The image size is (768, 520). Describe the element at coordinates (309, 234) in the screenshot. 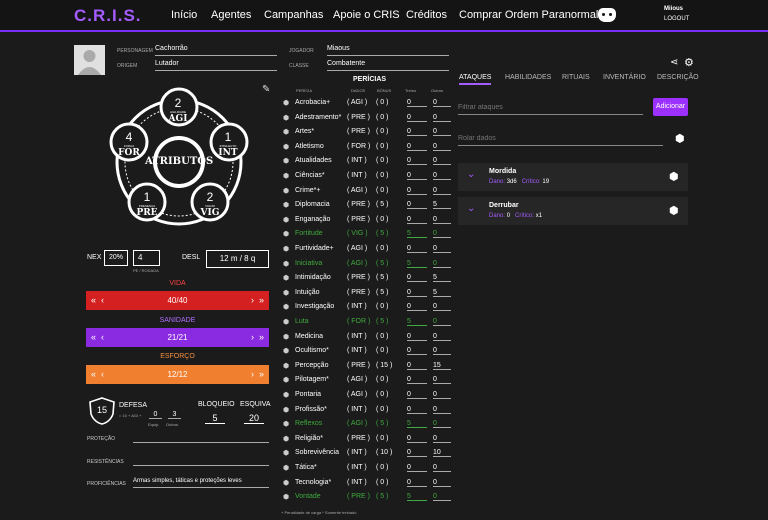

I see `skill-name: Fortitude` at that location.